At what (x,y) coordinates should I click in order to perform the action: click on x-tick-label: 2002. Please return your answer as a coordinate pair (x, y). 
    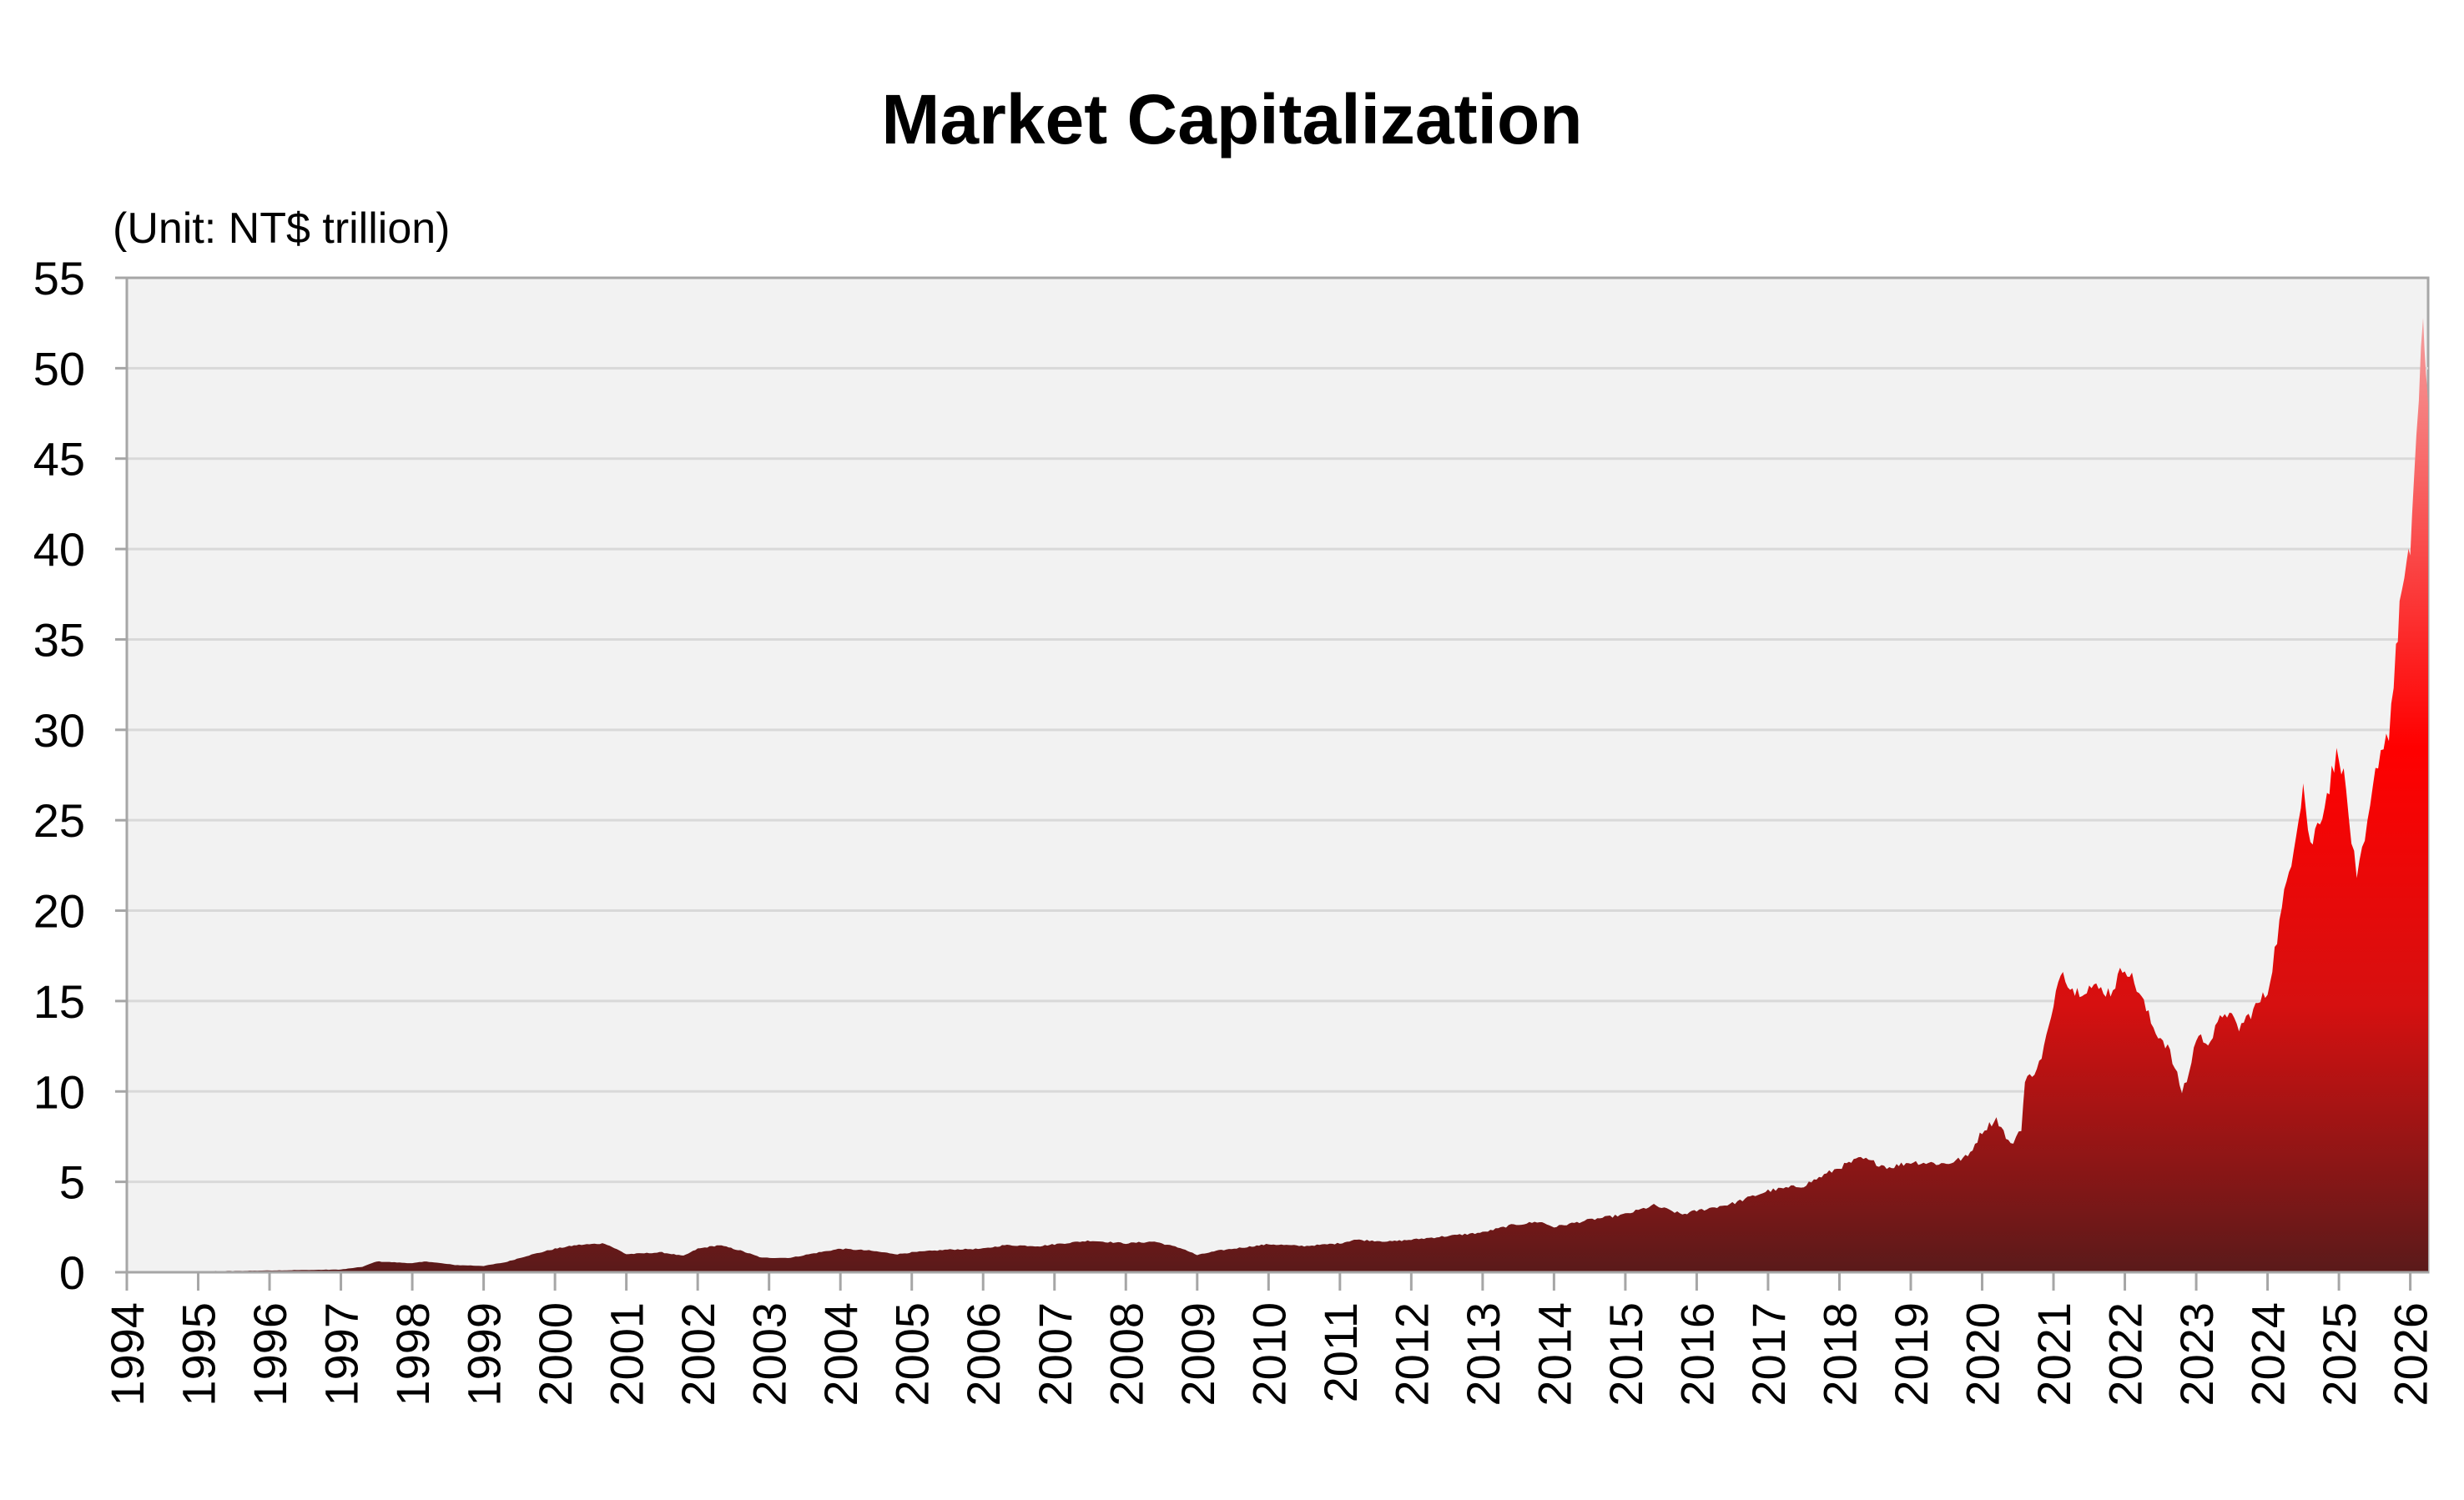
    Looking at the image, I should click on (698, 1354).